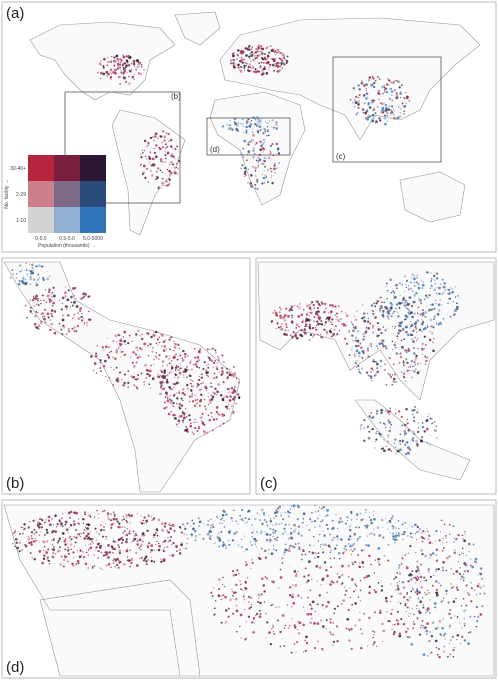  Describe the element at coordinates (197, 28) in the screenshot. I see `greenland` at that location.